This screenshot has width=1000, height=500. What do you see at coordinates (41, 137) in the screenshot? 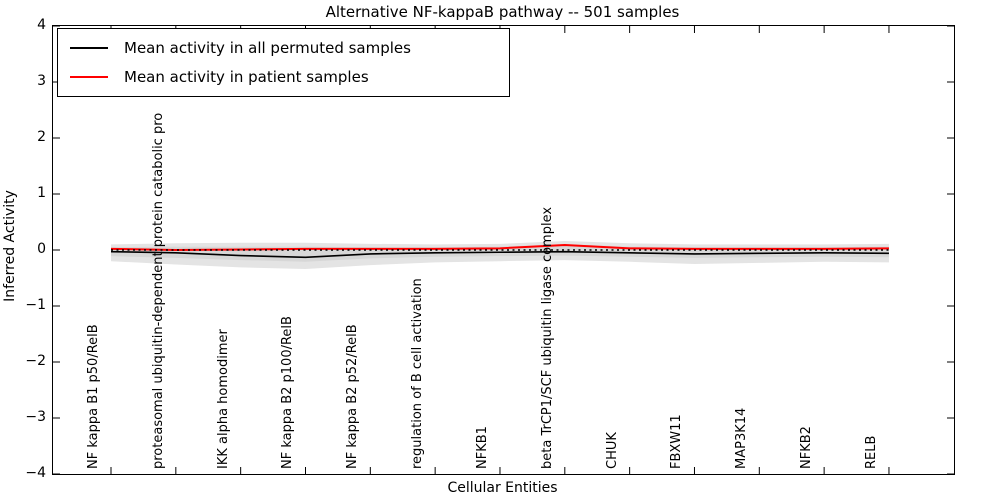
I see `y-tick-label: 2` at bounding box center [41, 137].